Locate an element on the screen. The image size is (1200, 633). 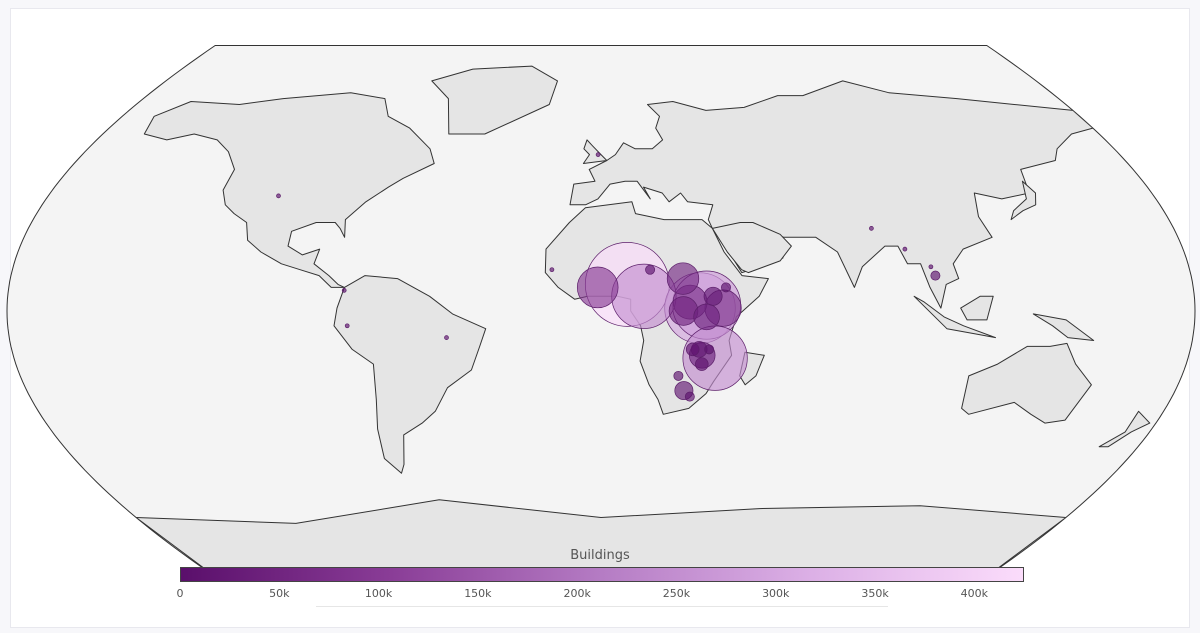
land-new-zealand is located at coordinates (1124, 429).